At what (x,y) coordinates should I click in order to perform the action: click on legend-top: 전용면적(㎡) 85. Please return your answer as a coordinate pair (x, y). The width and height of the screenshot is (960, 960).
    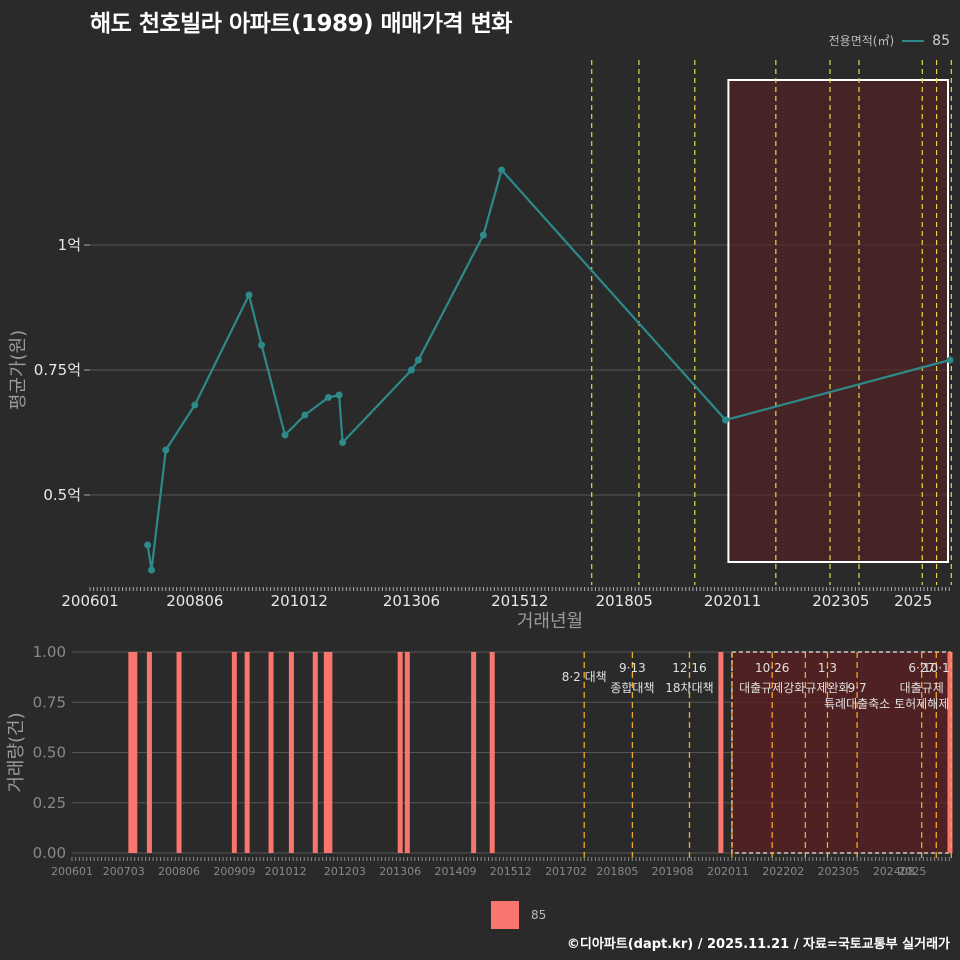
    Looking at the image, I should click on (889, 40).